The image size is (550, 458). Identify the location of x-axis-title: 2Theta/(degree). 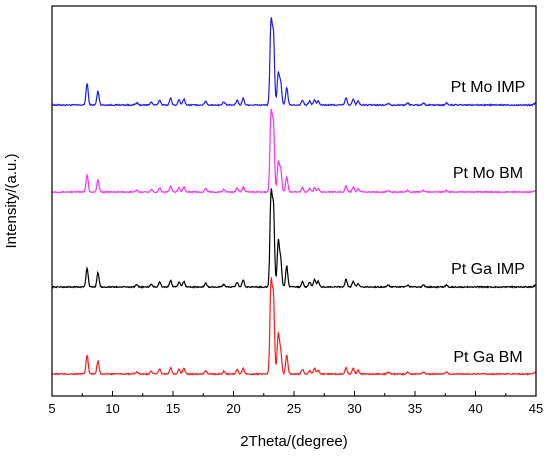
(294, 441).